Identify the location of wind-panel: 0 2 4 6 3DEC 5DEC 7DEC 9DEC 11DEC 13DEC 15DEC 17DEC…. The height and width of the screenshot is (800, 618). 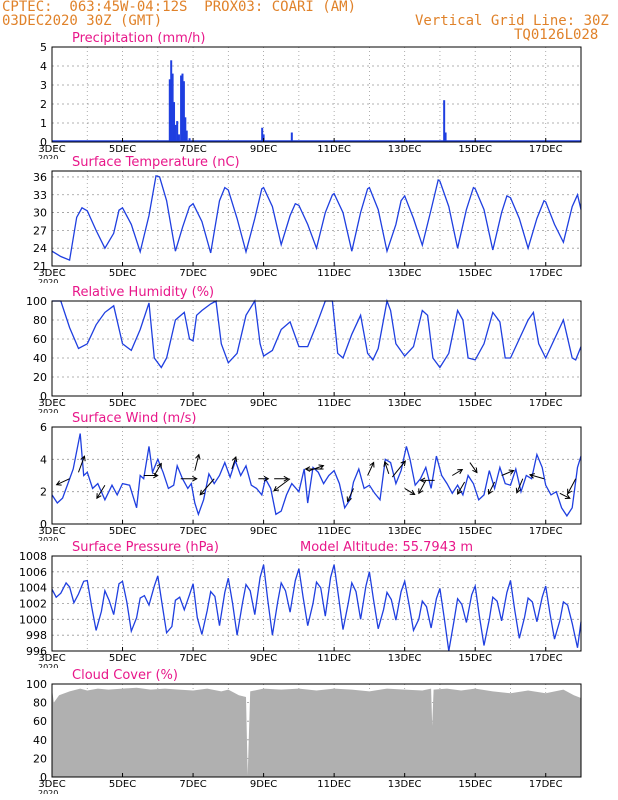
(310, 478).